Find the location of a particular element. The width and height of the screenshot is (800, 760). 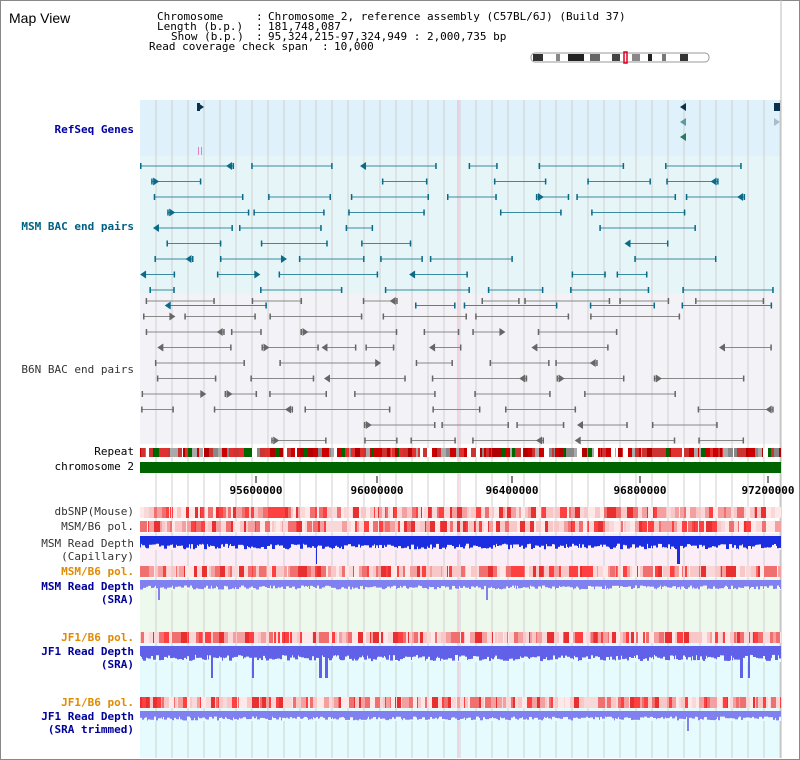

ideogram-band is located at coordinates (616, 57).